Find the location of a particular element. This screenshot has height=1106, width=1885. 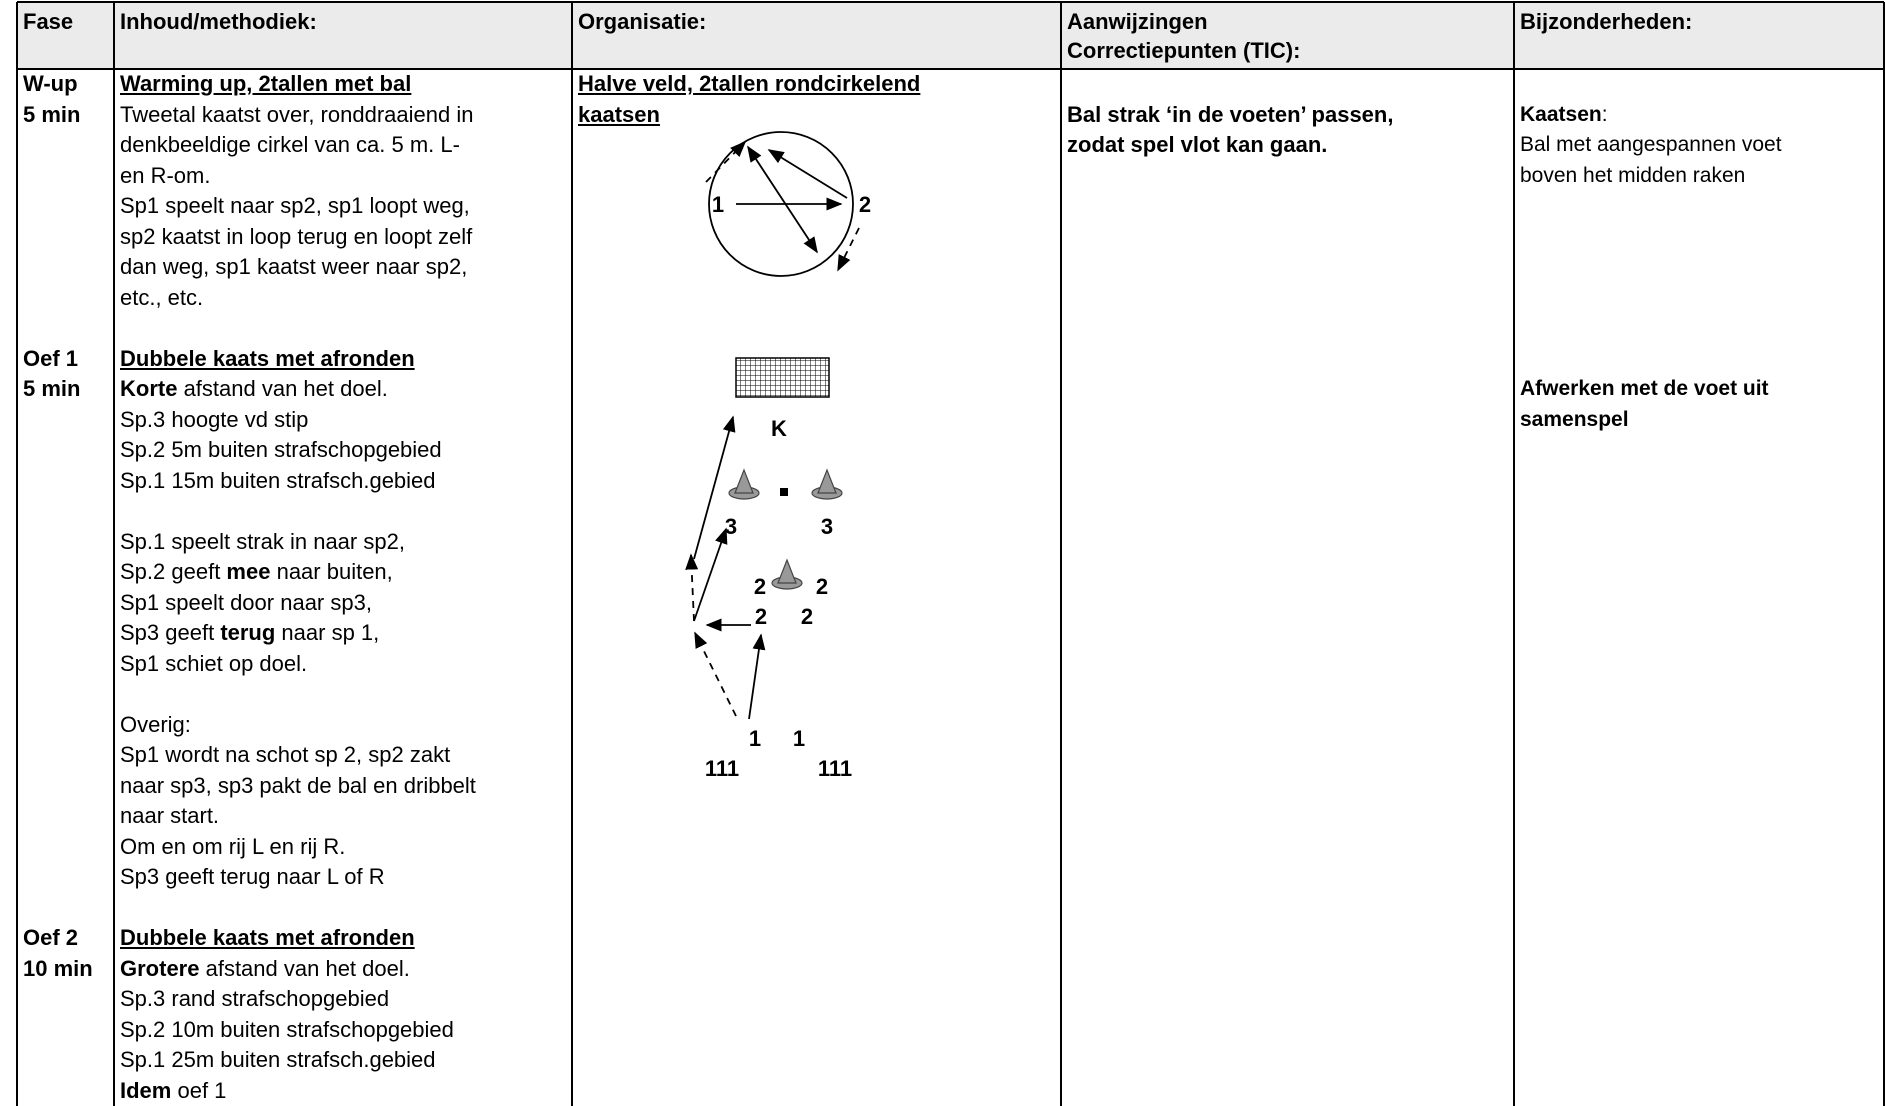

text-line: 10 min is located at coordinates (68, 969).